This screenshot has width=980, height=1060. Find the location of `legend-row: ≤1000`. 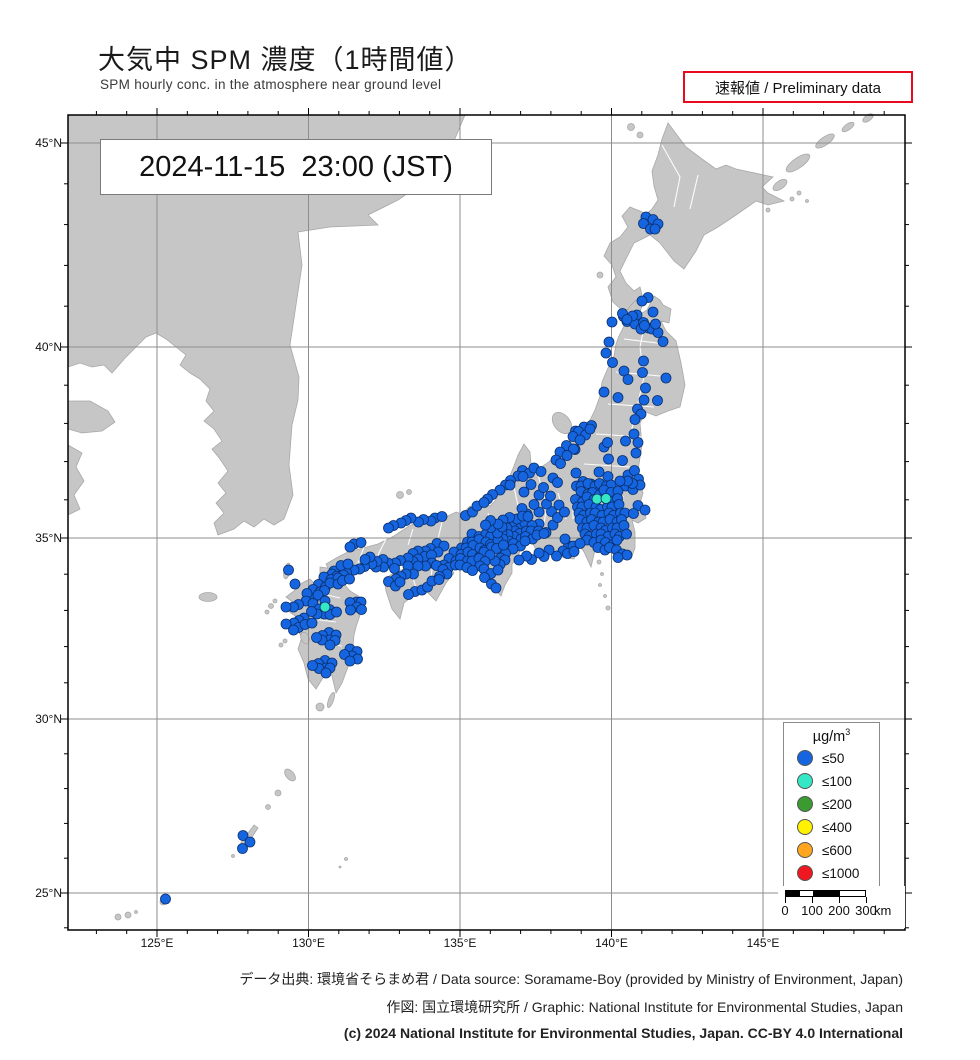

legend-row: ≤1000 is located at coordinates (831, 873).